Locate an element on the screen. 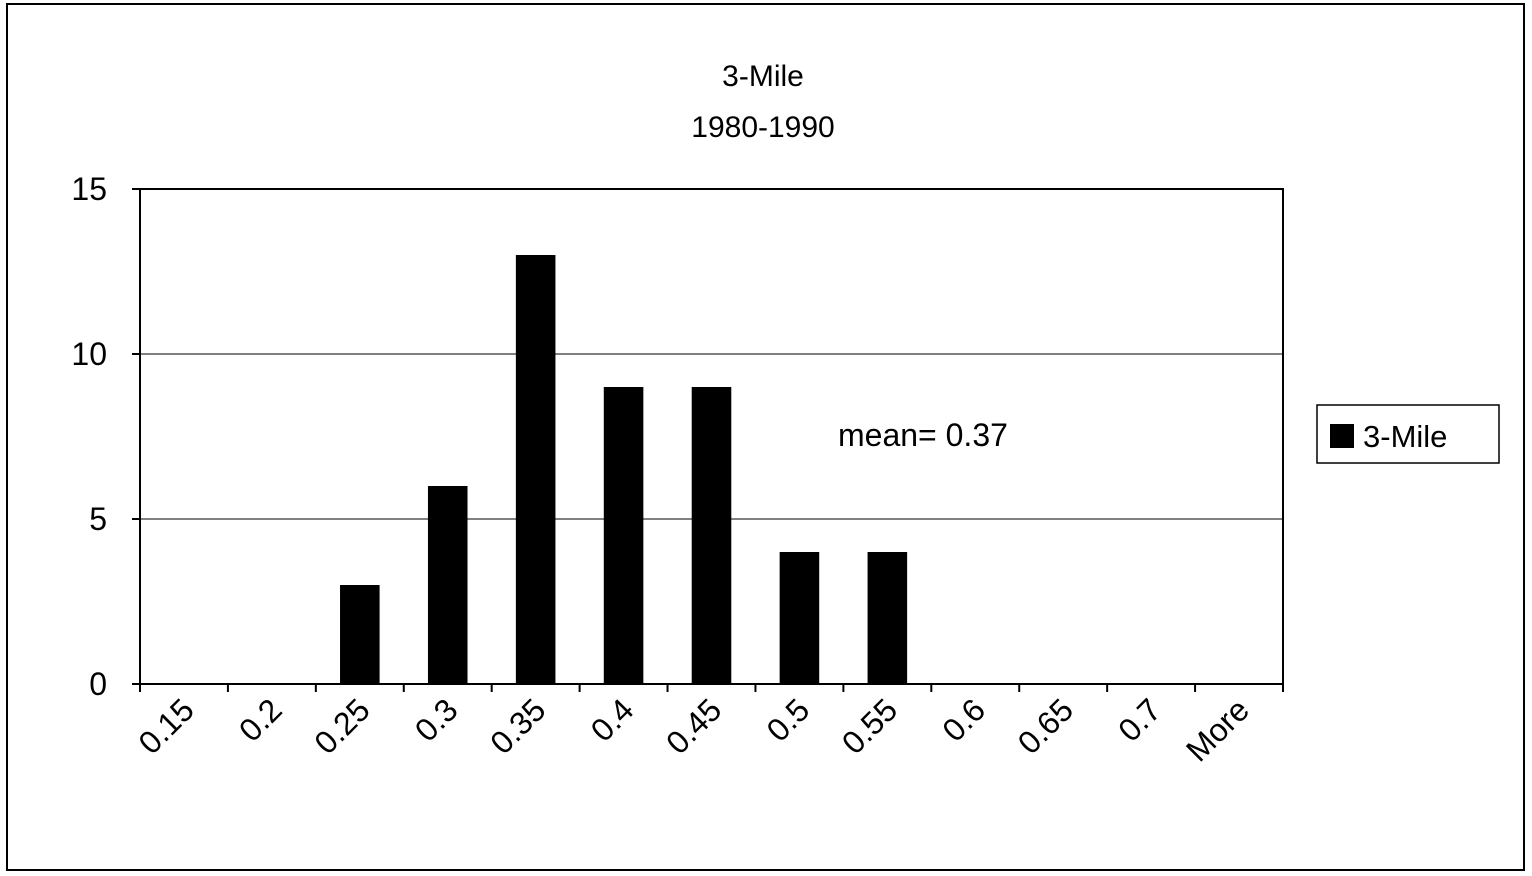 The width and height of the screenshot is (1532, 876). bar-0.25 is located at coordinates (360, 634).